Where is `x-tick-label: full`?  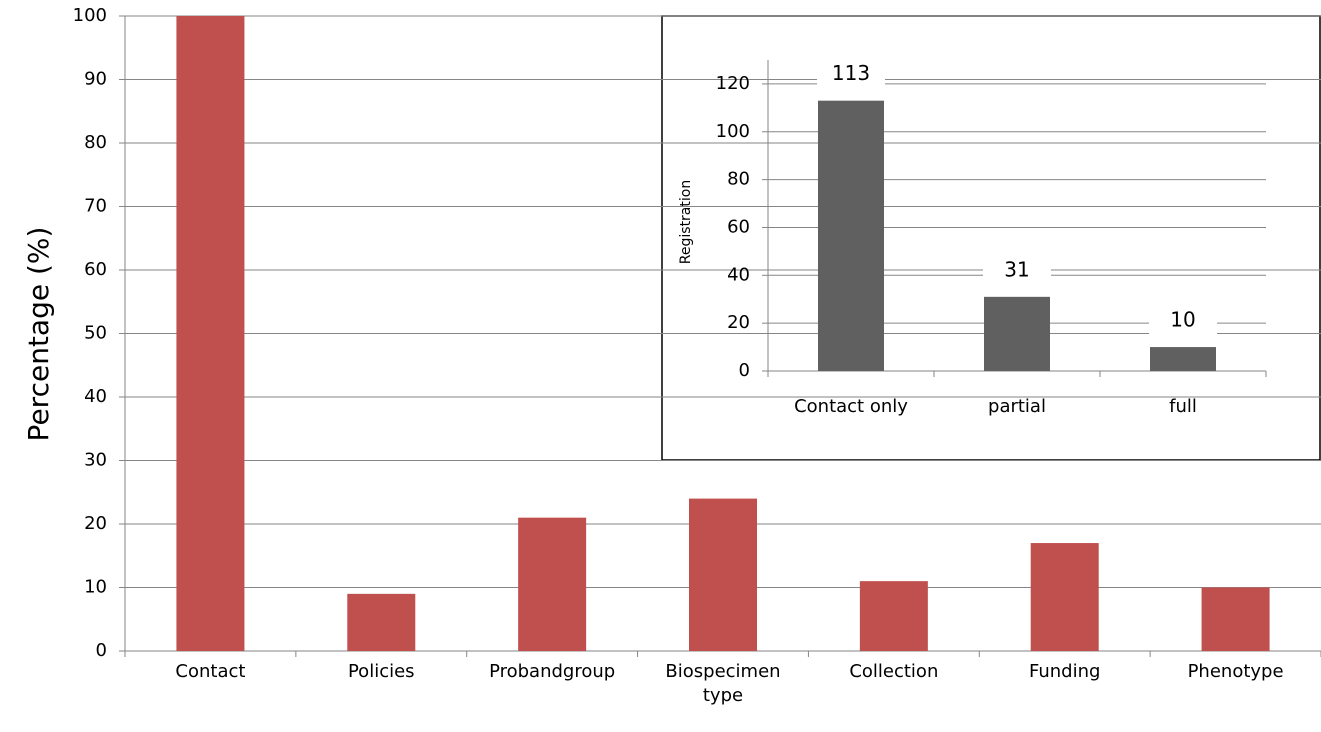 x-tick-label: full is located at coordinates (1183, 406).